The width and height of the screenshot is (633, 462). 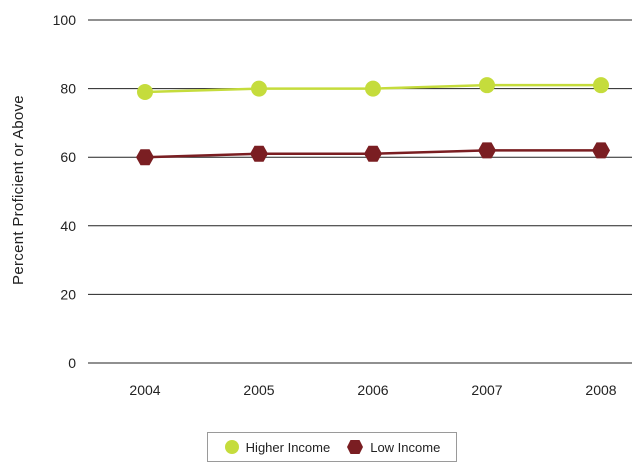 I want to click on legend: Higher Income Low Income, so click(x=332, y=447).